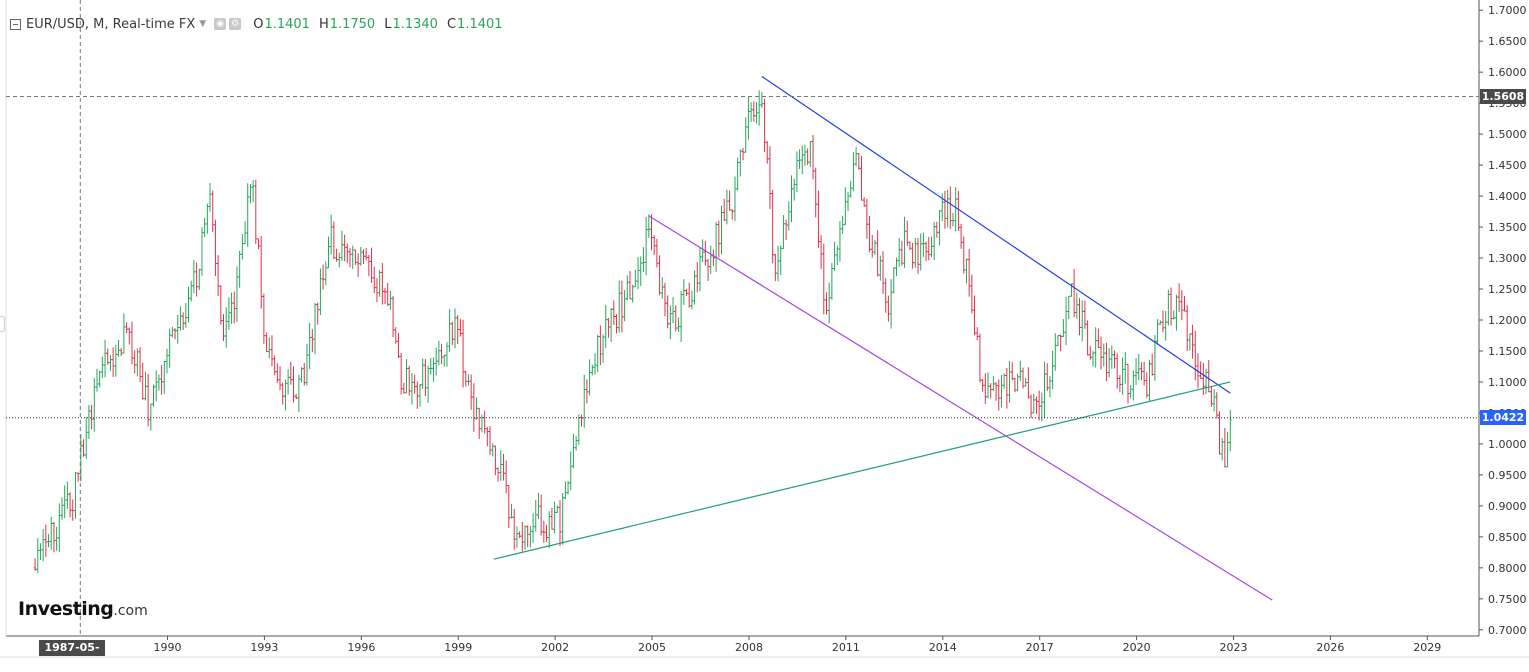 The height and width of the screenshot is (672, 1529). I want to click on y-tick-label: 0.8500, so click(1507, 537).